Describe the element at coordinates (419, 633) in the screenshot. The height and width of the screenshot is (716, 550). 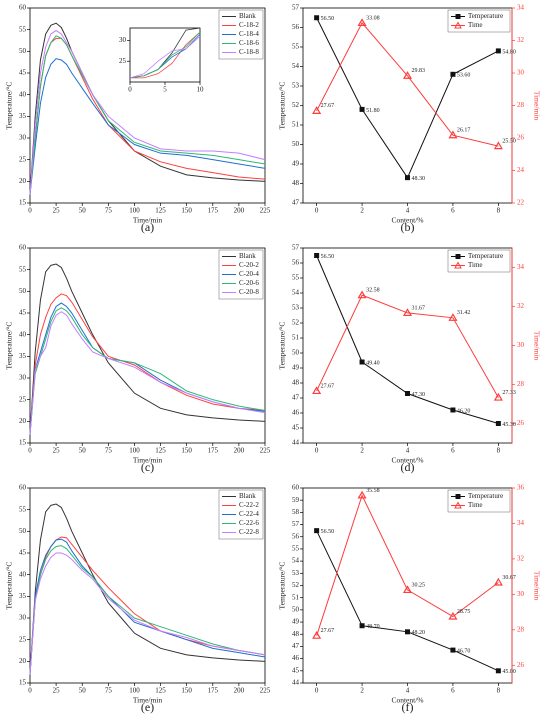
I see `value-label: 48.20` at that location.